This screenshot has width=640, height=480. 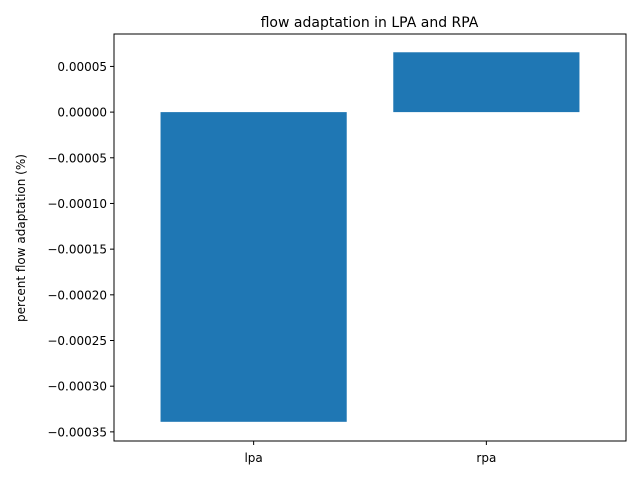 What do you see at coordinates (82, 113) in the screenshot?
I see `y-tick-label: 0.00000` at bounding box center [82, 113].